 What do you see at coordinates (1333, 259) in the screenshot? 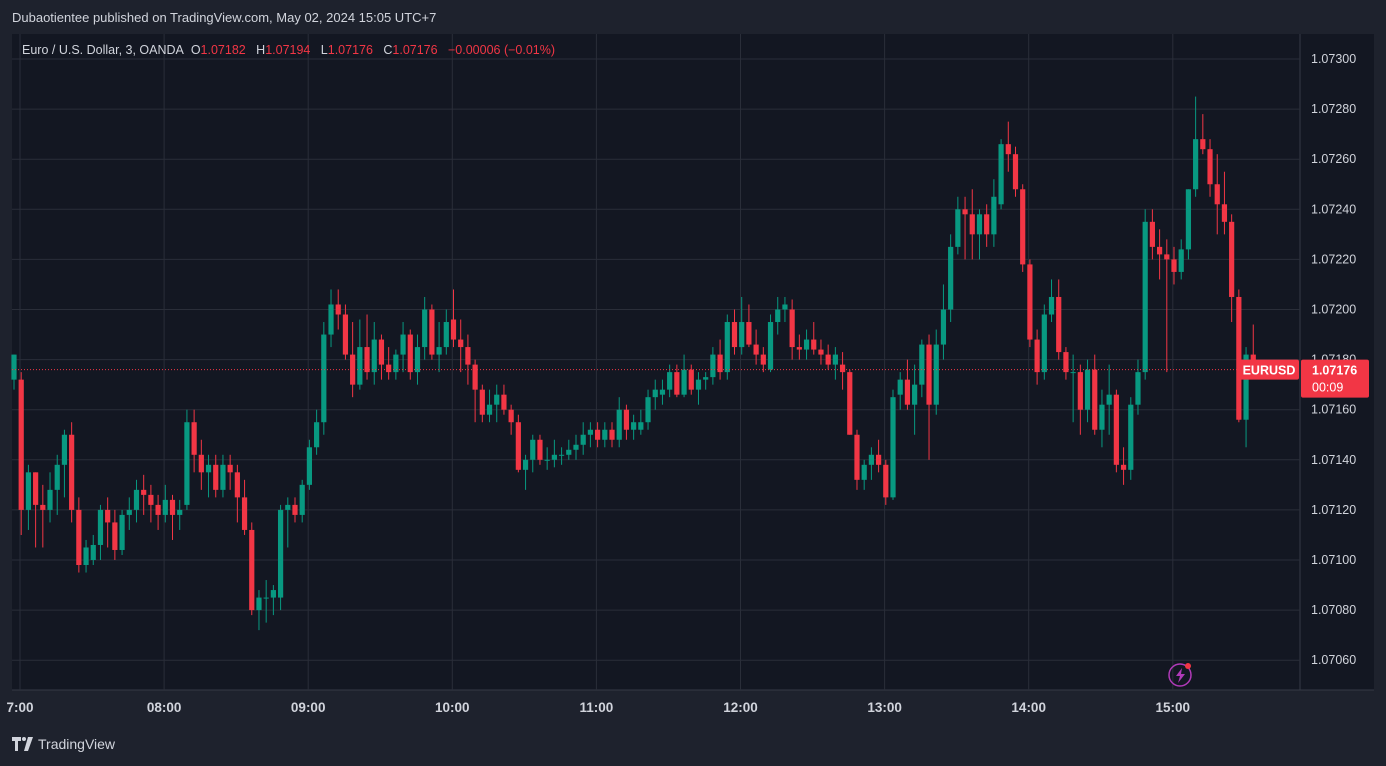
I see `y-tick-label: 1.07220` at bounding box center [1333, 259].